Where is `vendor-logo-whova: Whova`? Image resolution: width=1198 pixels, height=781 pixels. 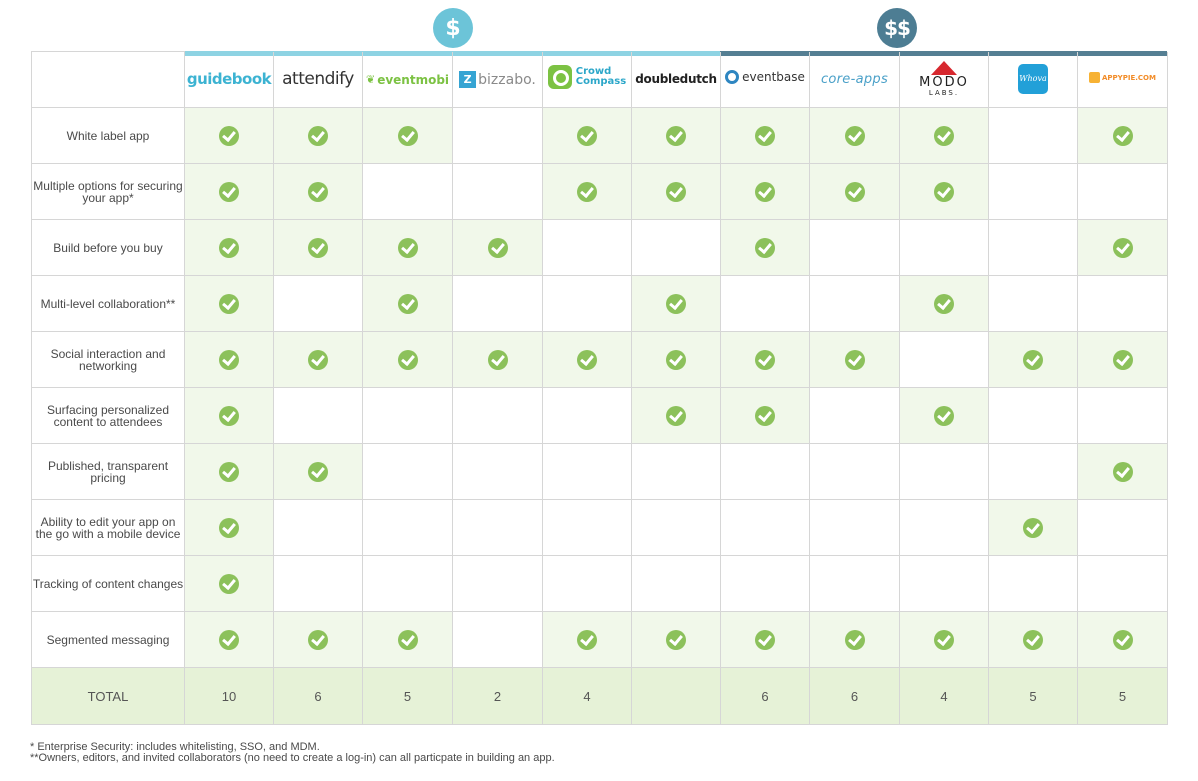
vendor-logo-whova: Whova is located at coordinates (1033, 79).